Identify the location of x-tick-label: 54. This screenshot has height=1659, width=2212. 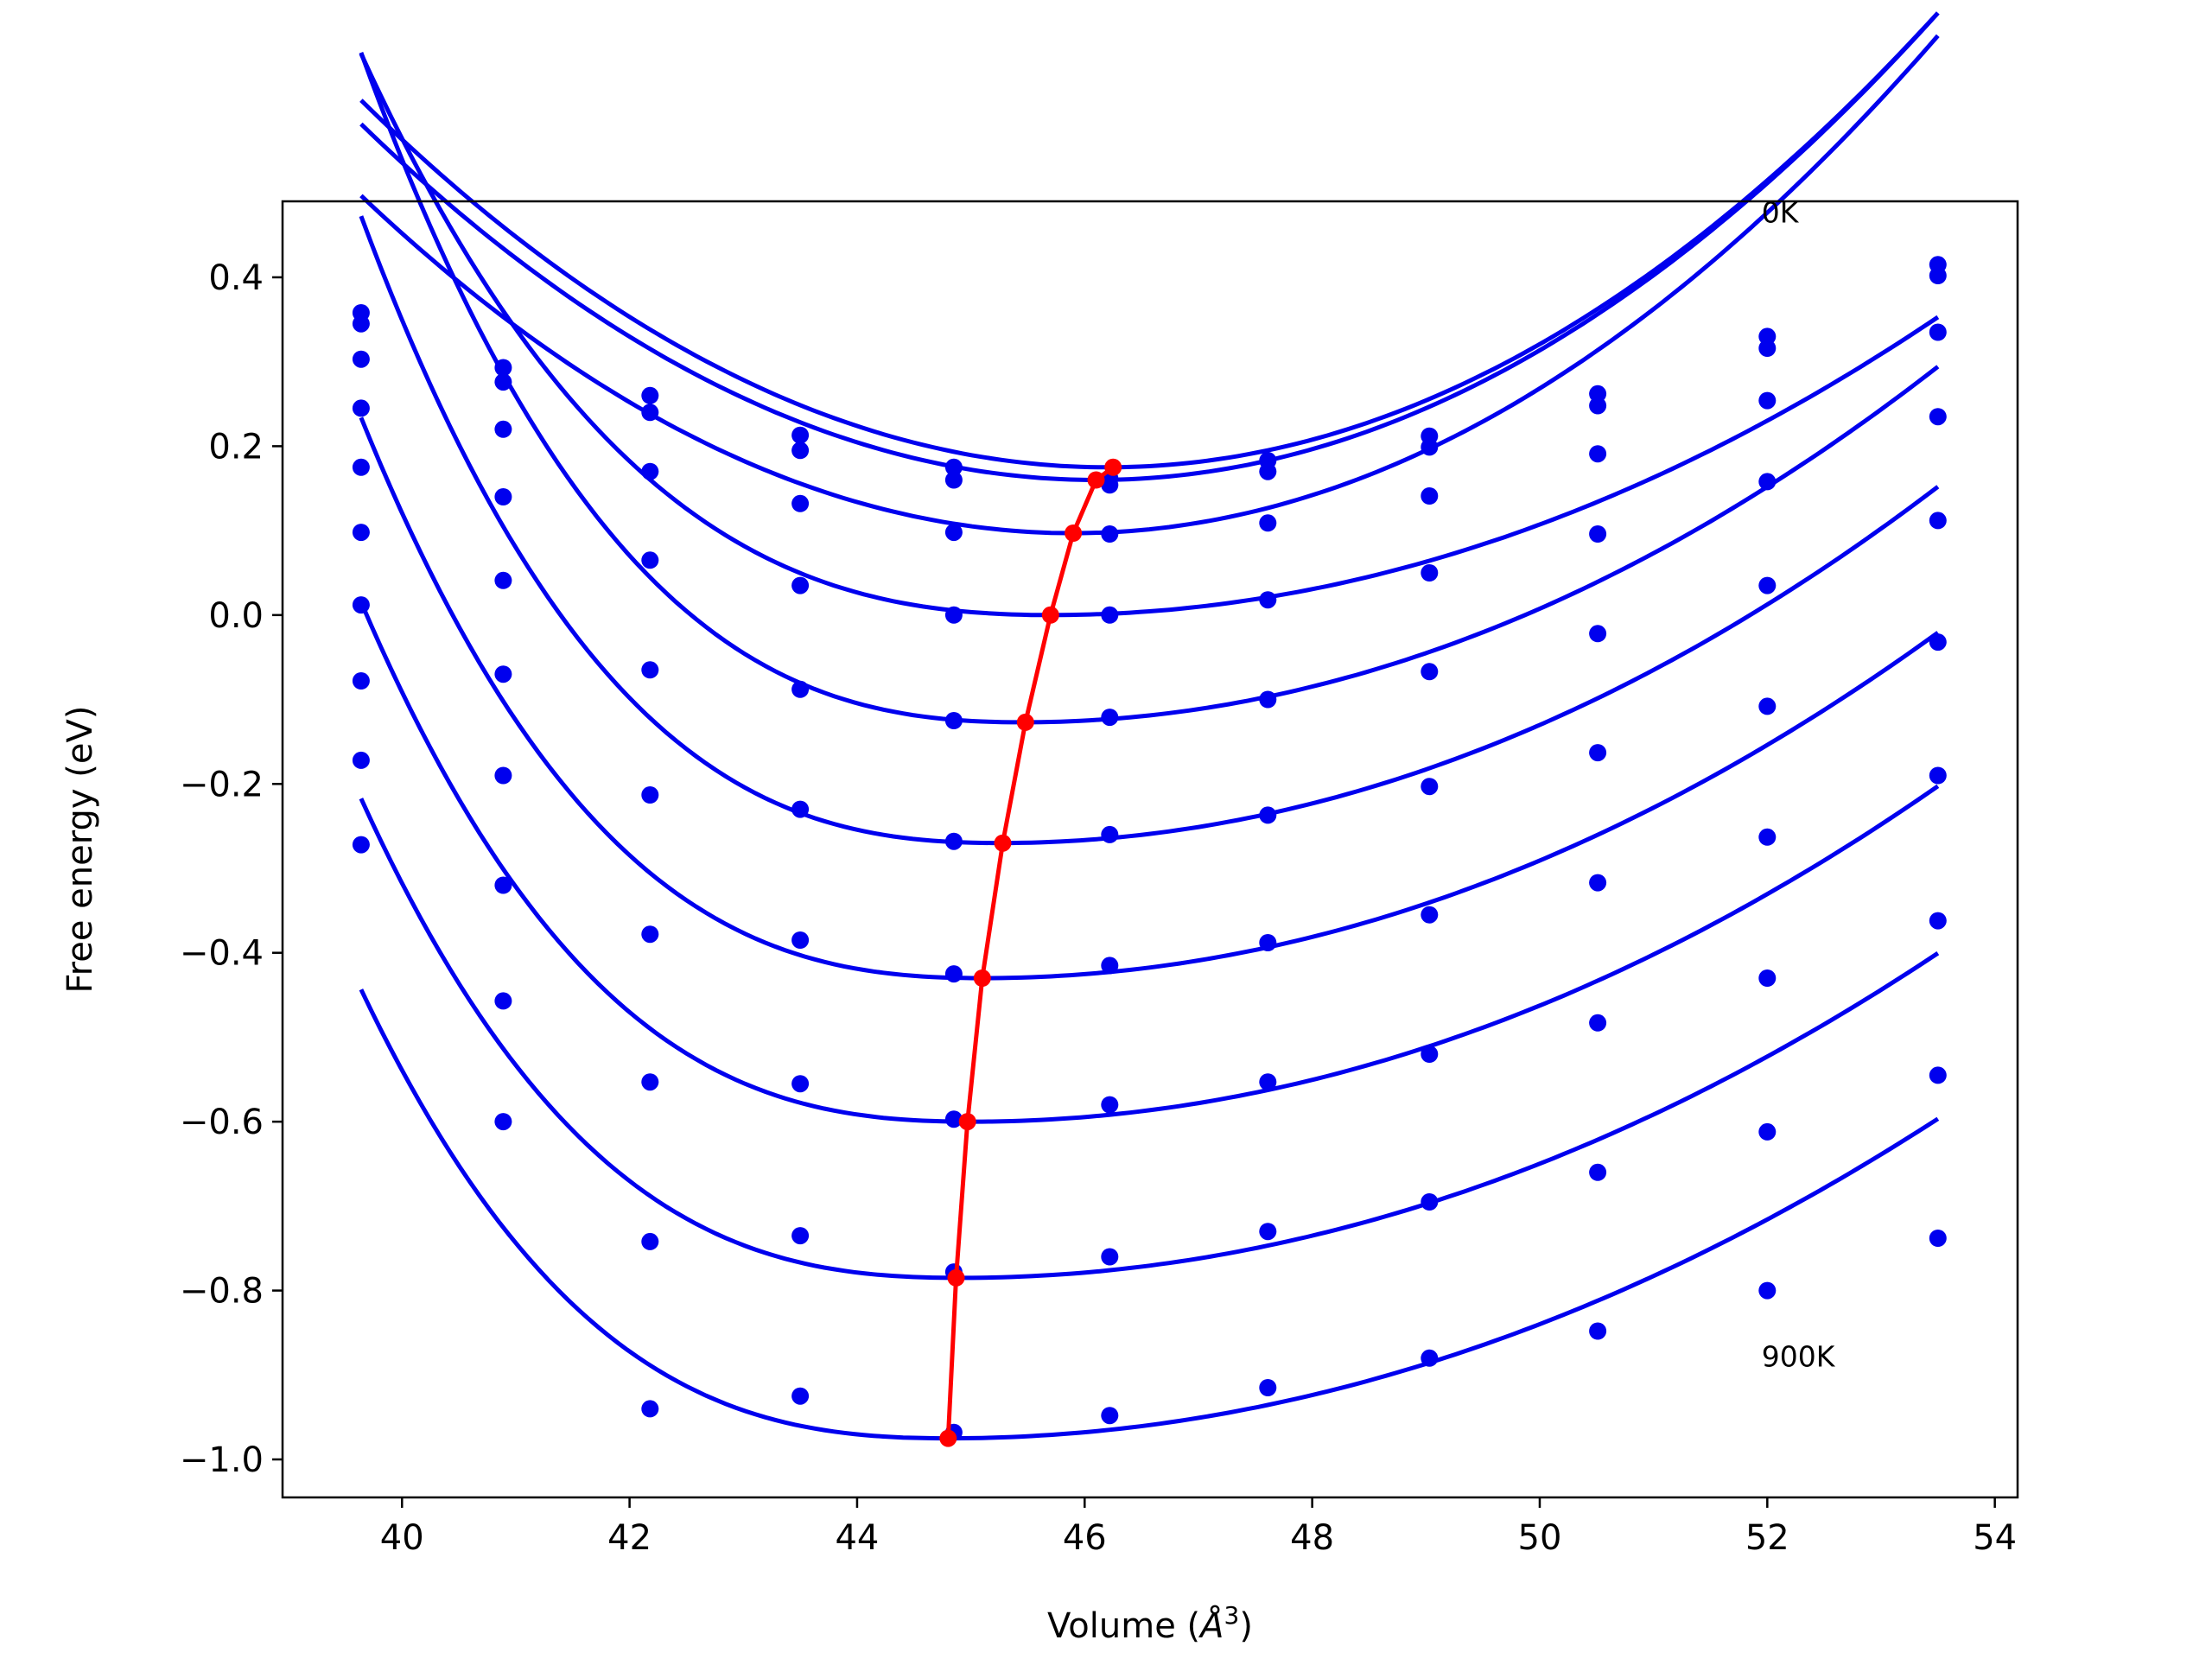
(1995, 1538).